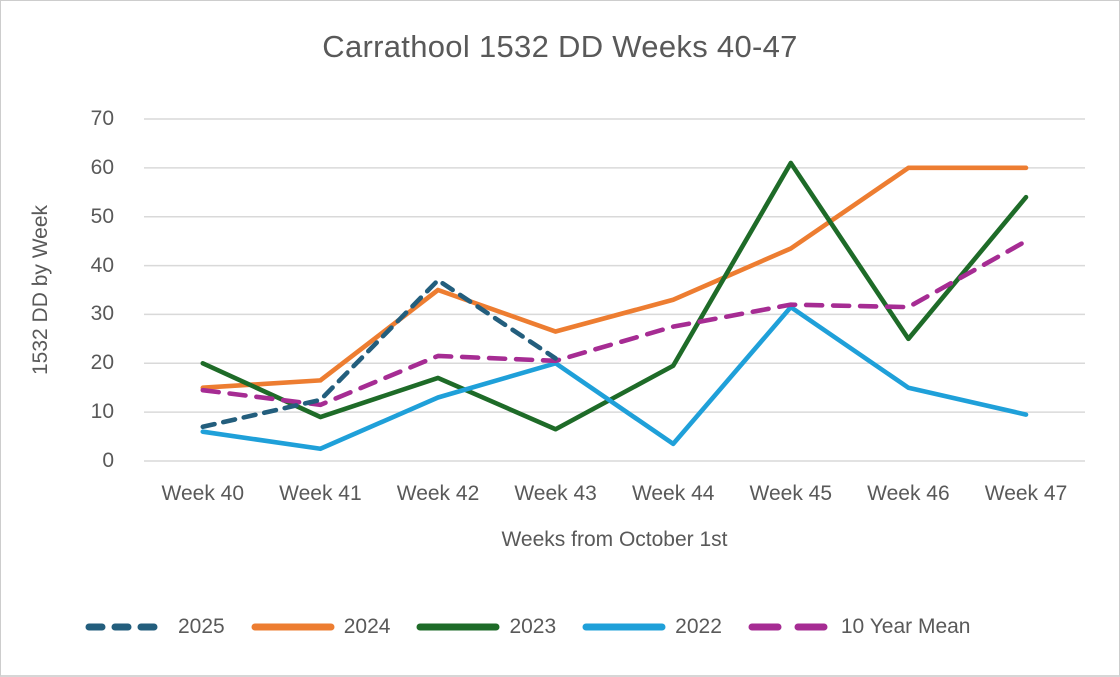 This screenshot has height=677, width=1120. What do you see at coordinates (102, 412) in the screenshot?
I see `y-tick-label: 10` at bounding box center [102, 412].